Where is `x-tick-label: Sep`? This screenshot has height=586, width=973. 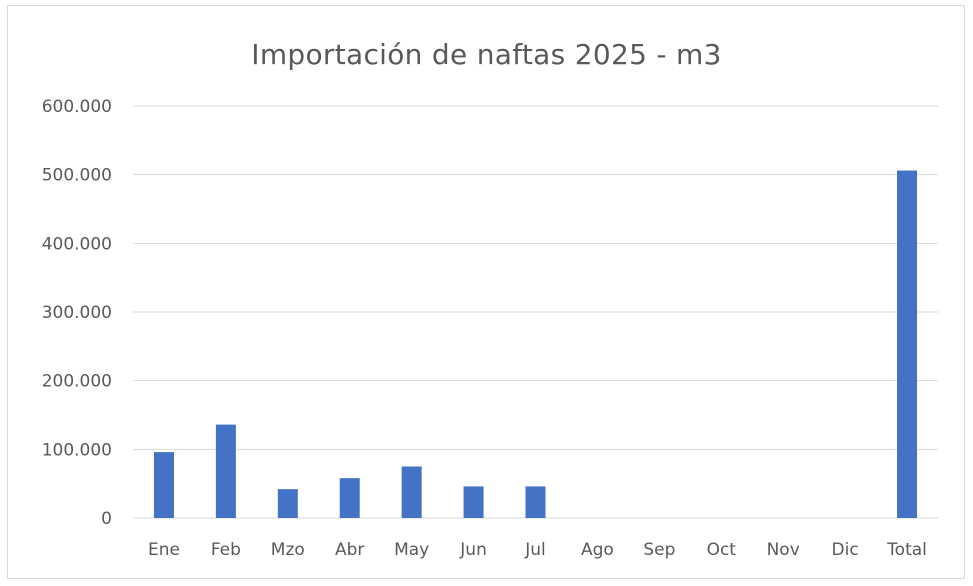 x-tick-label: Sep is located at coordinates (659, 550).